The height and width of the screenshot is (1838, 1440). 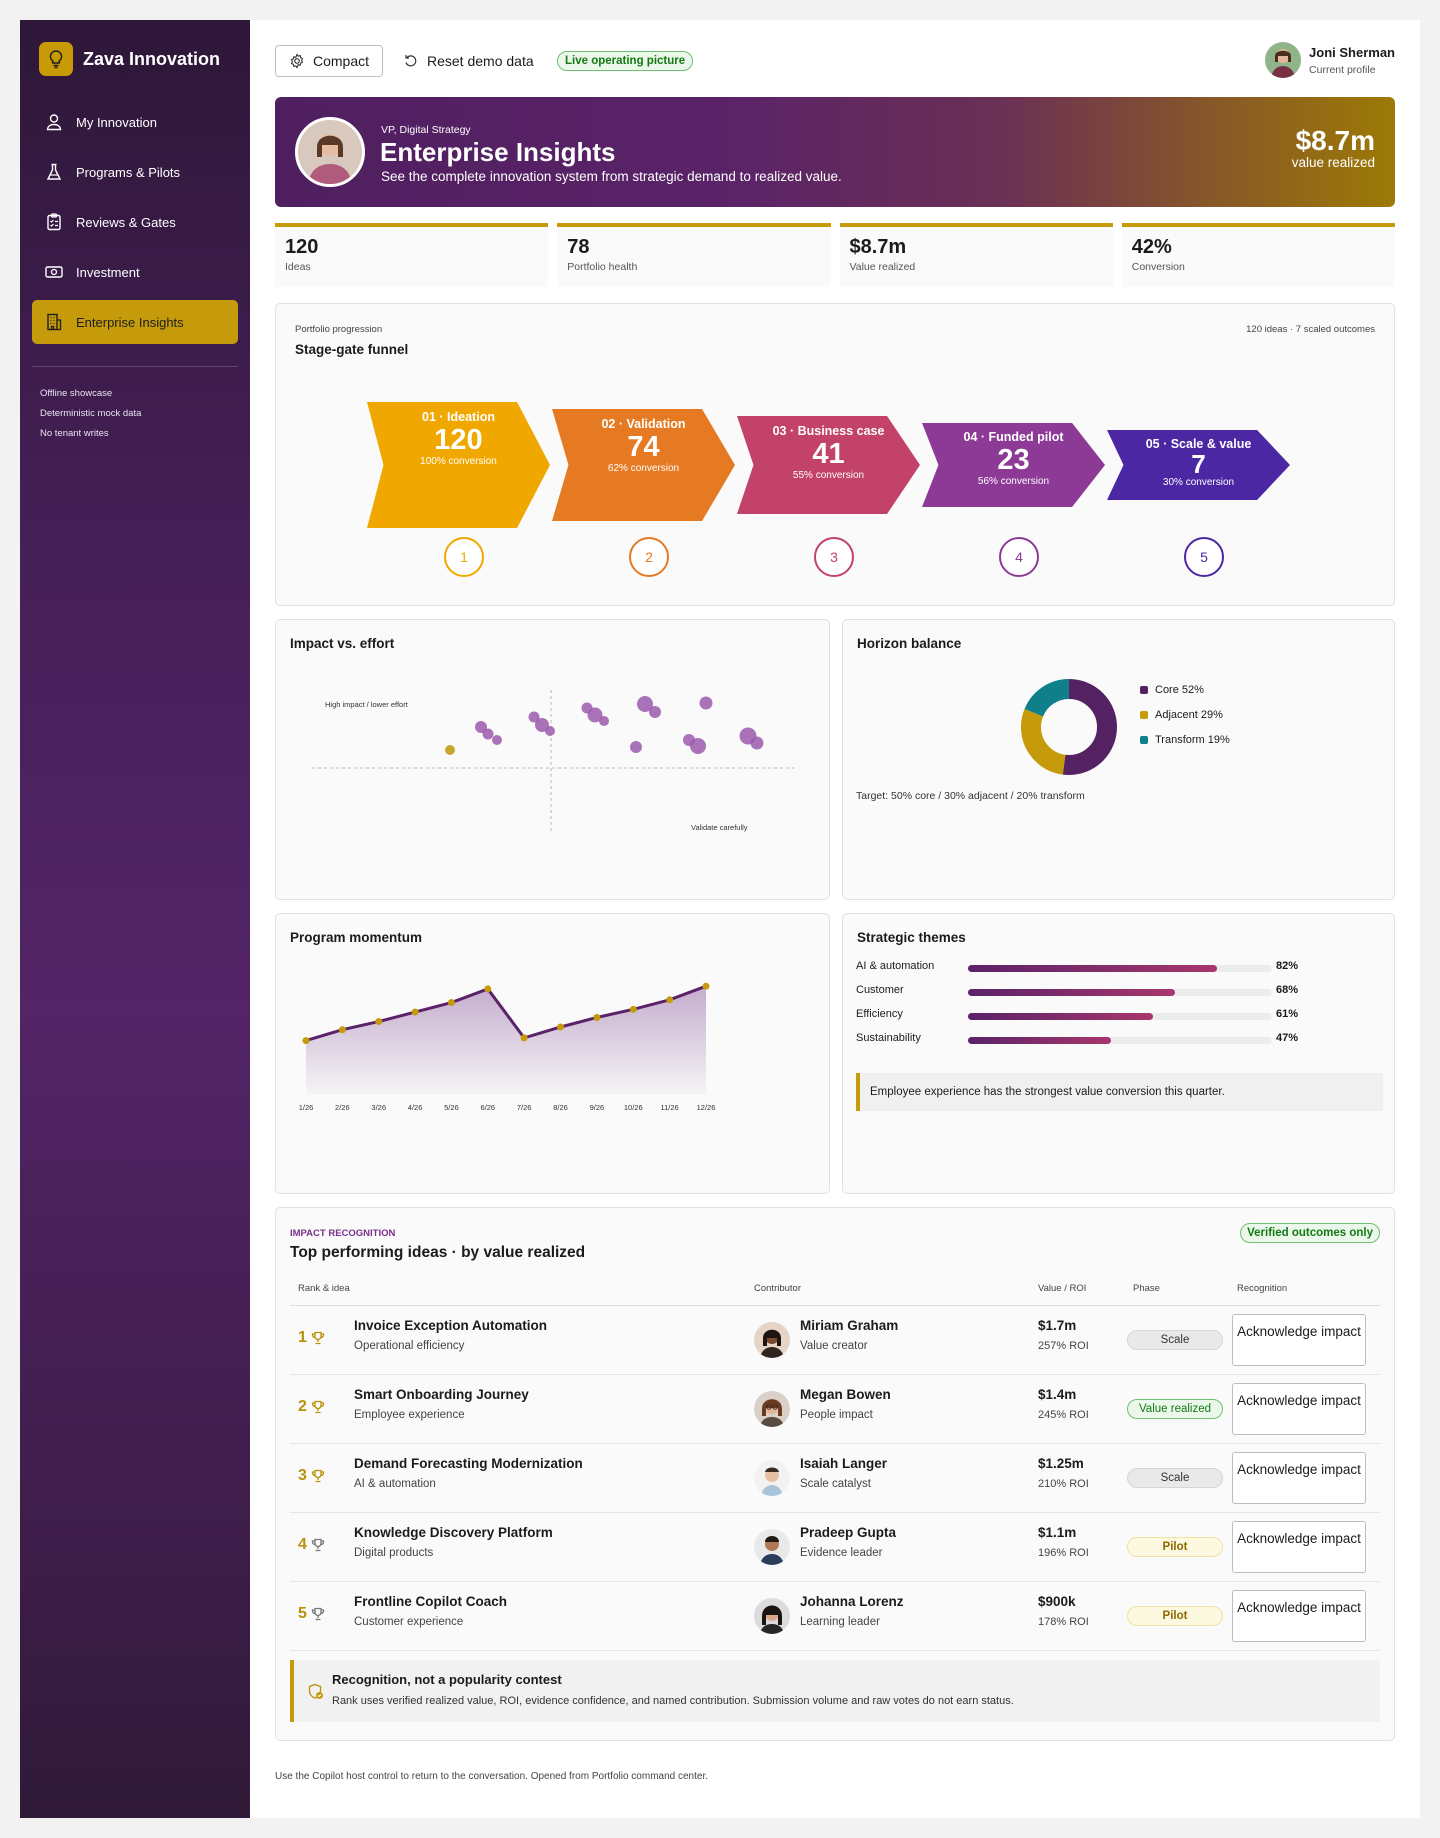 What do you see at coordinates (341, 61) in the screenshot?
I see `compact-label: Compact` at bounding box center [341, 61].